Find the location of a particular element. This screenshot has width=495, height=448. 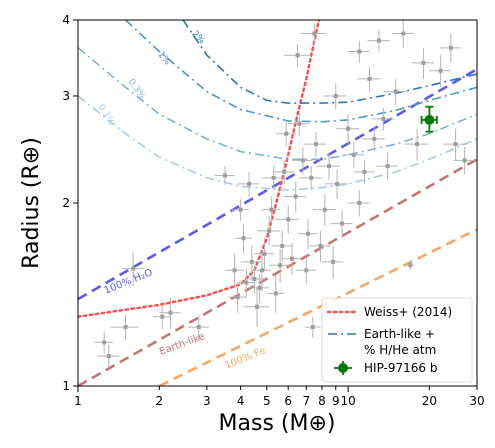

x-tick-label: 1 is located at coordinates (78, 401).